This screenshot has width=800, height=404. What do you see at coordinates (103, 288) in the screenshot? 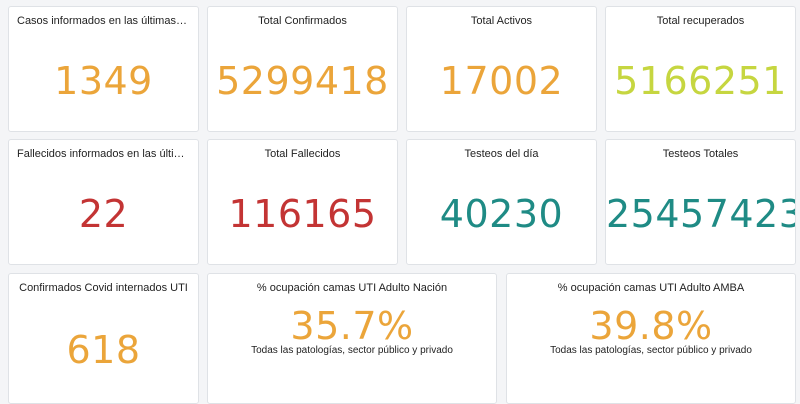
I see `card-title: Confirmados Covid internados UTI` at bounding box center [103, 288].